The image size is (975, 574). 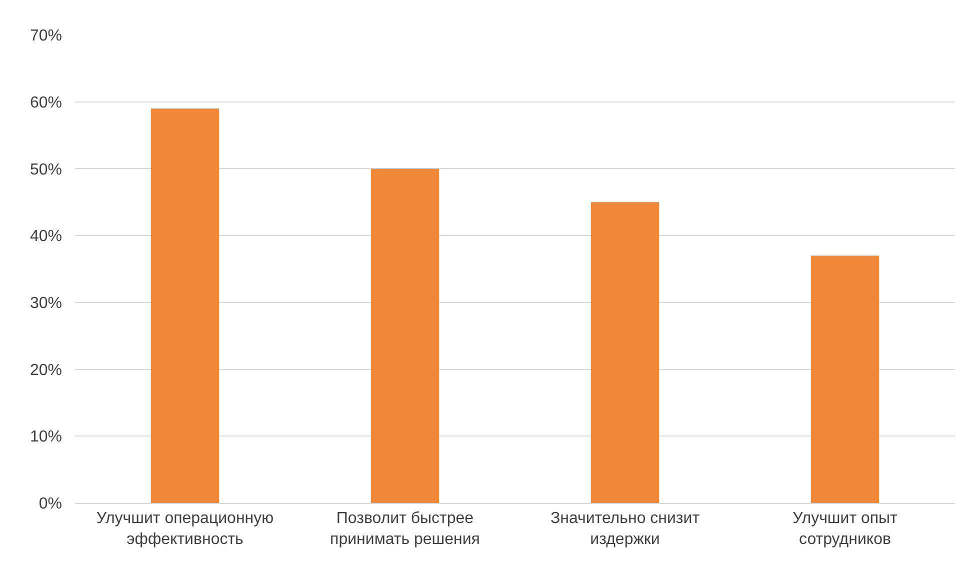 What do you see at coordinates (46, 237) in the screenshot?
I see `y-tick-label: 40%` at bounding box center [46, 237].